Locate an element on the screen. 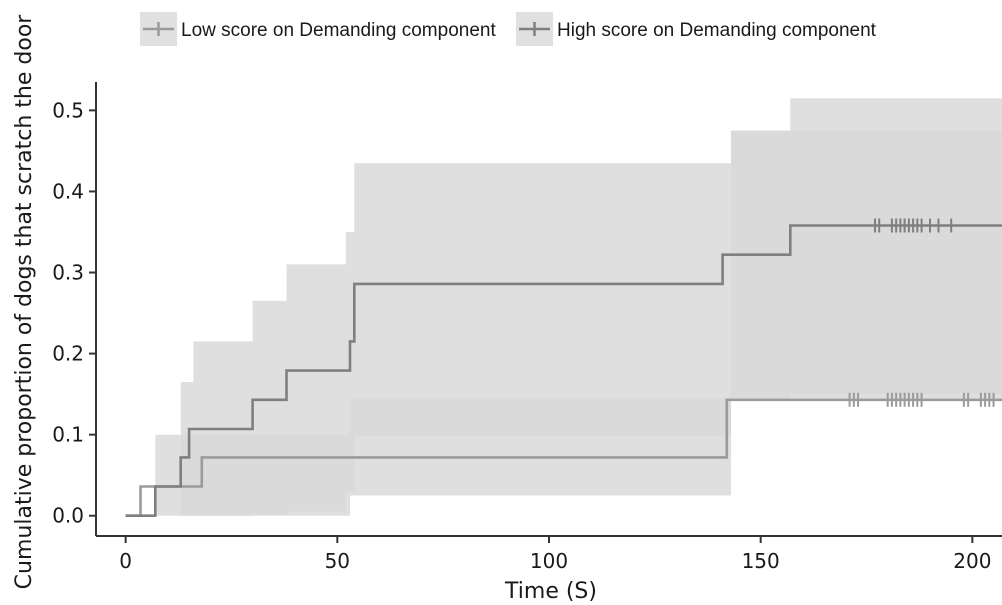 The image size is (1002, 605). x-tick-label: 0 is located at coordinates (125, 561).